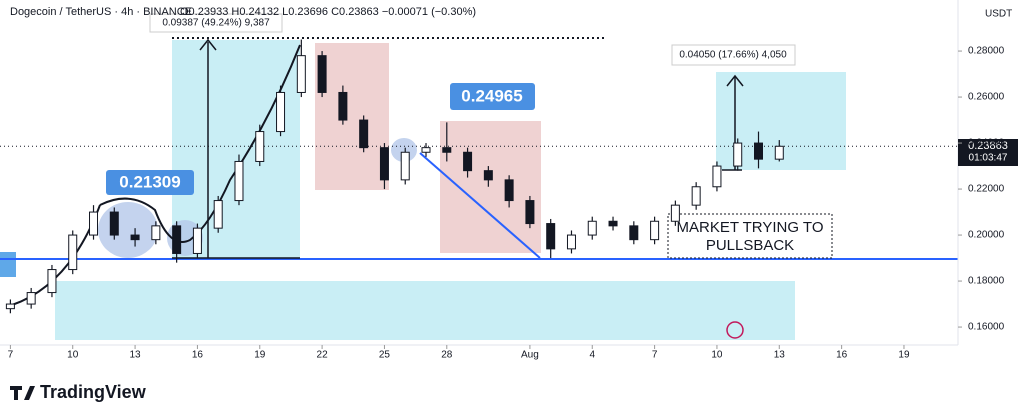 The image size is (1024, 416). Describe the element at coordinates (236, 149) in the screenshot. I see `range-box` at that location.